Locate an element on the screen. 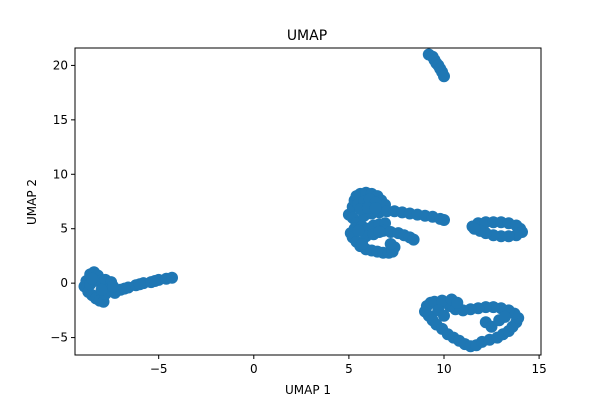 Image resolution: width=600 pixels, height=405 pixels. y-axis-label: UMAP 2 is located at coordinates (32, 202).